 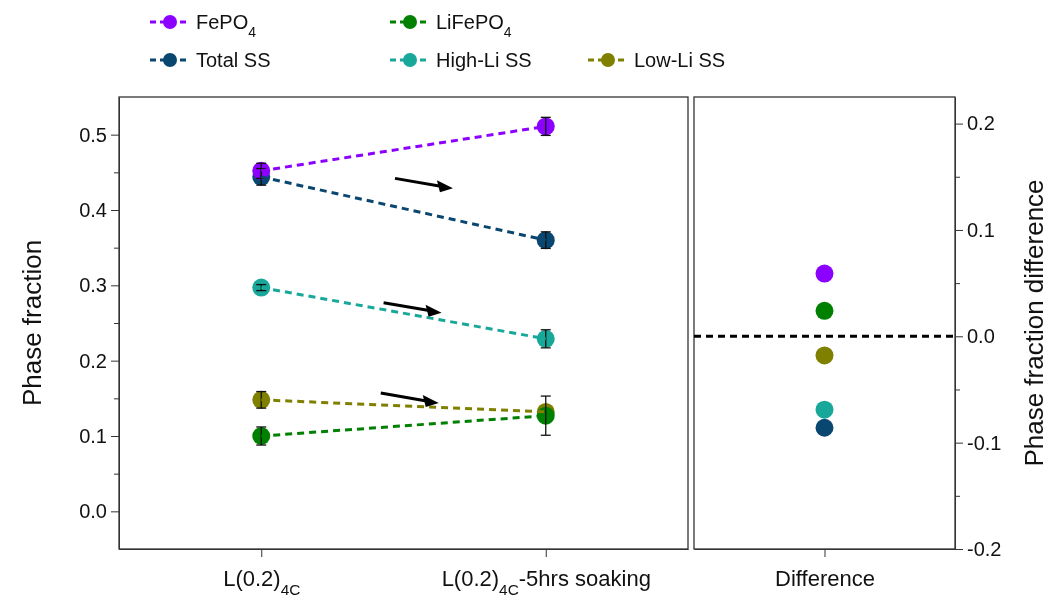 I want to click on x-tick-label: L(0.2)$_{4C}$, so click(x=262, y=582).